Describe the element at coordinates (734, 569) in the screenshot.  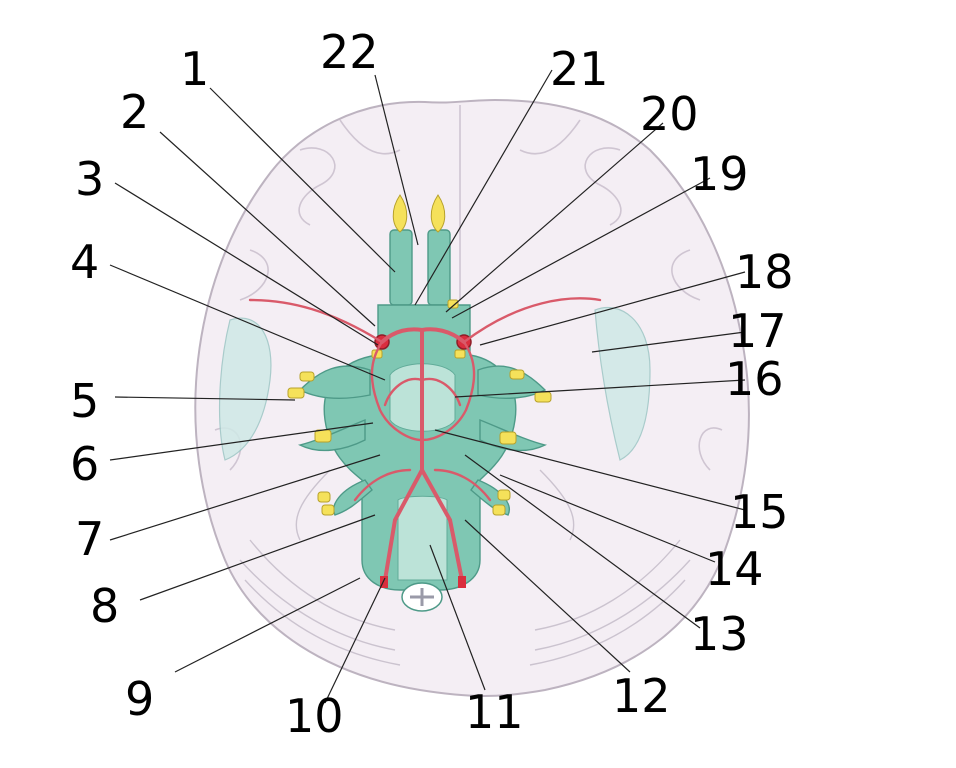
I see `label-14: 14` at that location.